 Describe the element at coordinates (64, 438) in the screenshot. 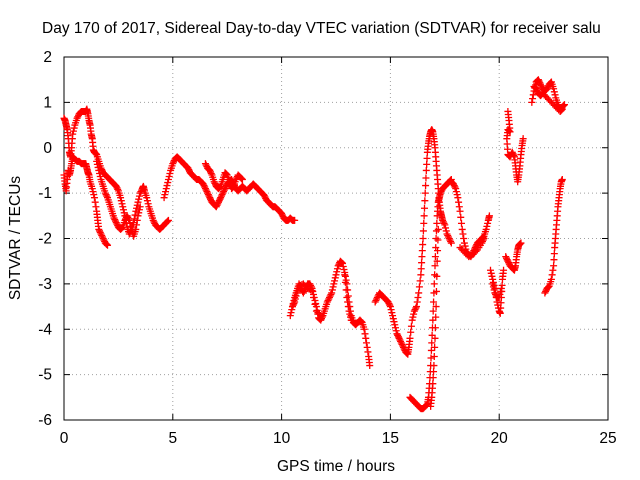

I see `x-tick-label: 0` at that location.